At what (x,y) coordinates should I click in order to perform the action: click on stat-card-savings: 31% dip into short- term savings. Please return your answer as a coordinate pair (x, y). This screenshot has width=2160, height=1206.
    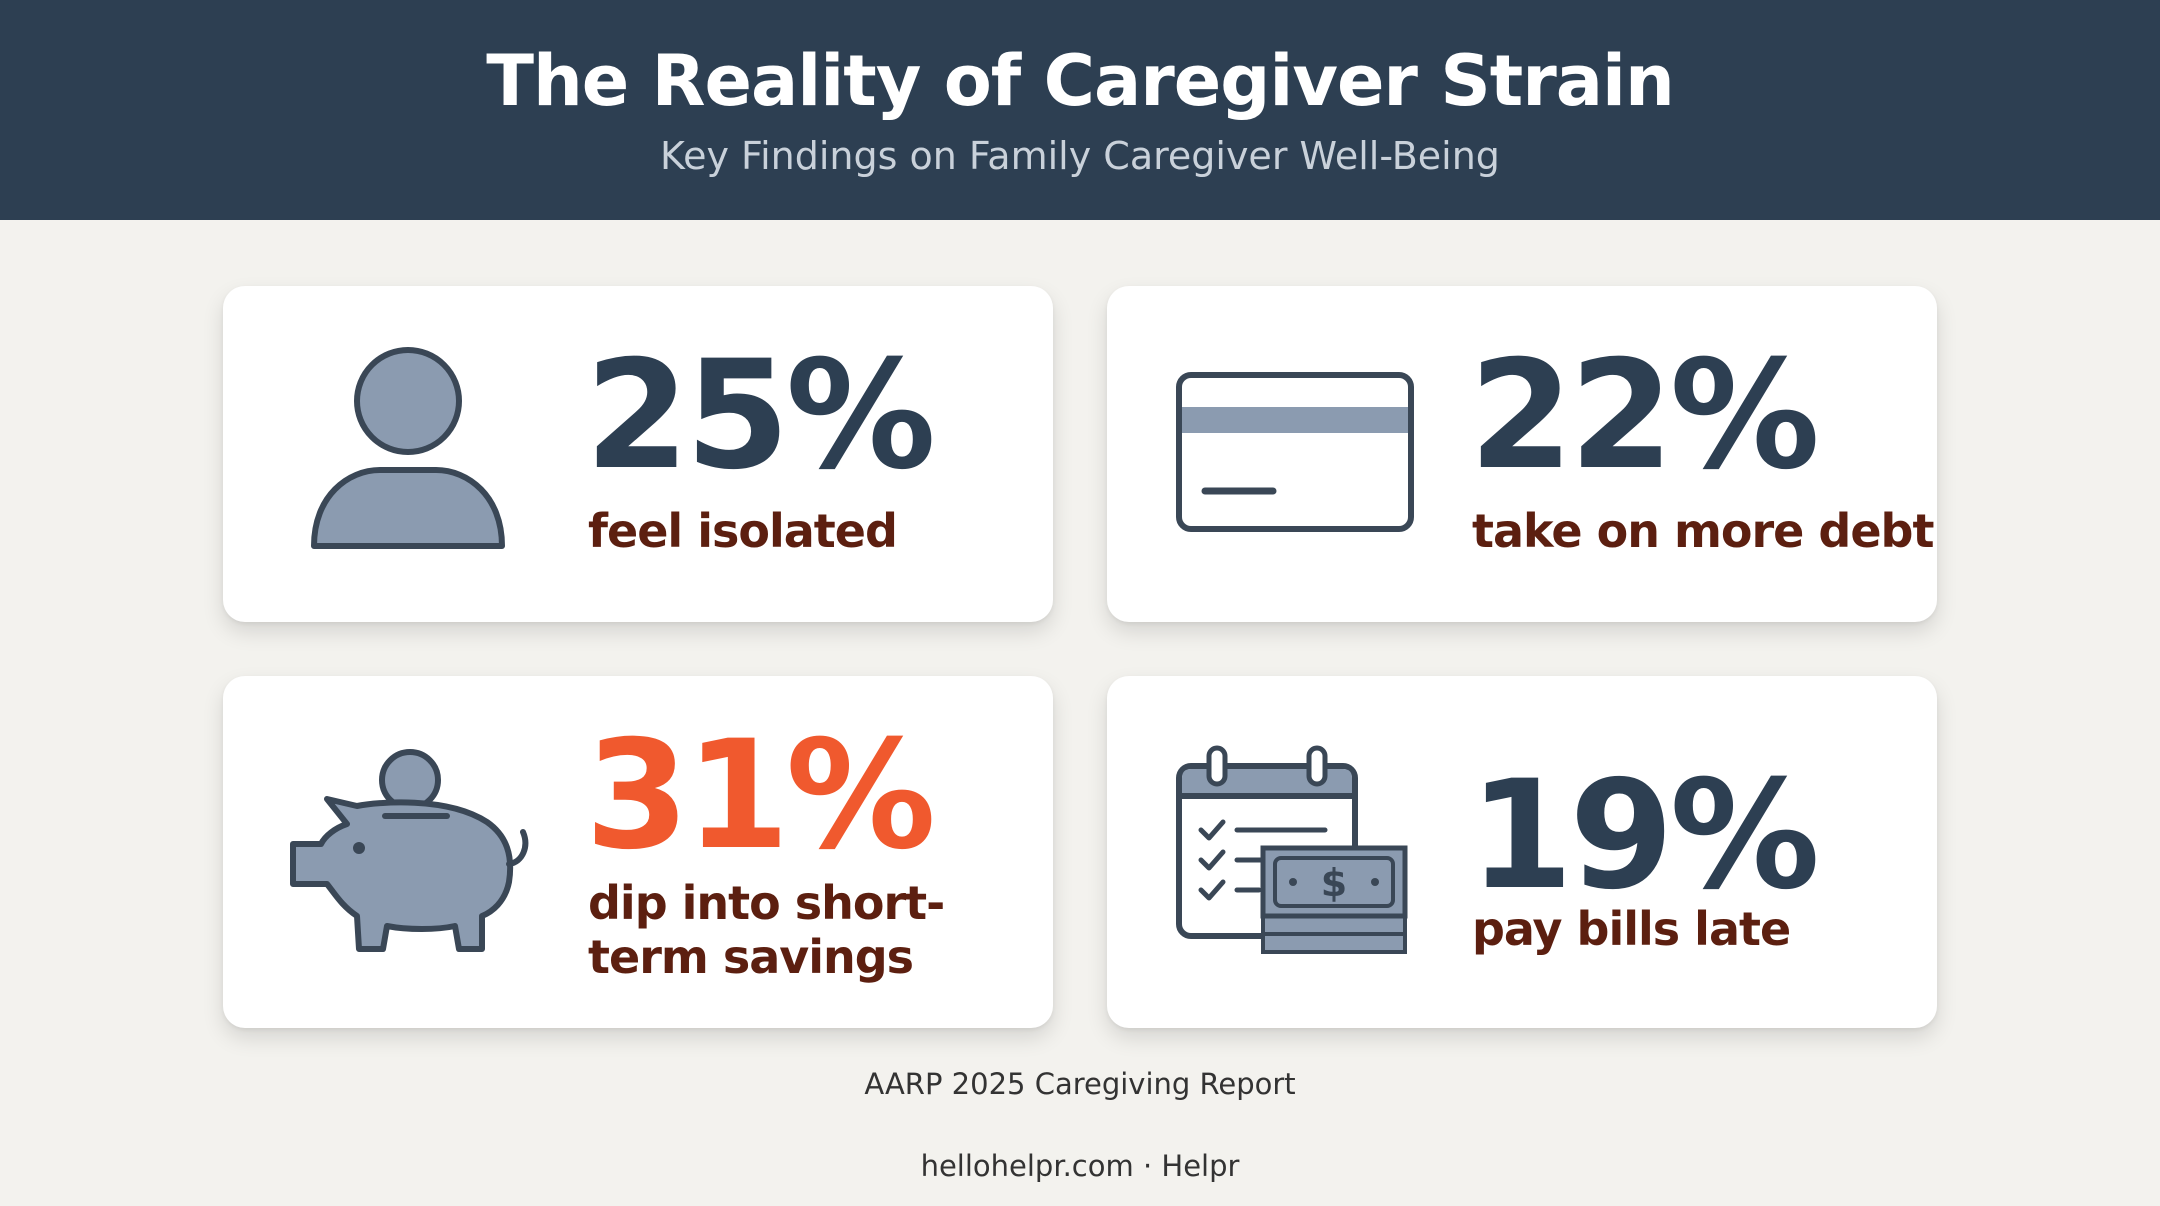
    Looking at the image, I should click on (638, 852).